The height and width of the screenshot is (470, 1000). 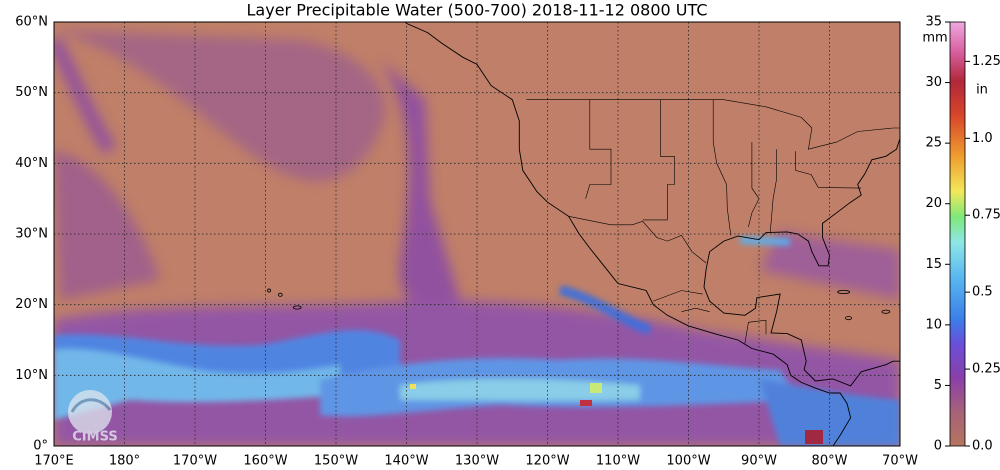 I want to click on lon-tick-label: 160°W, so click(x=265, y=461).